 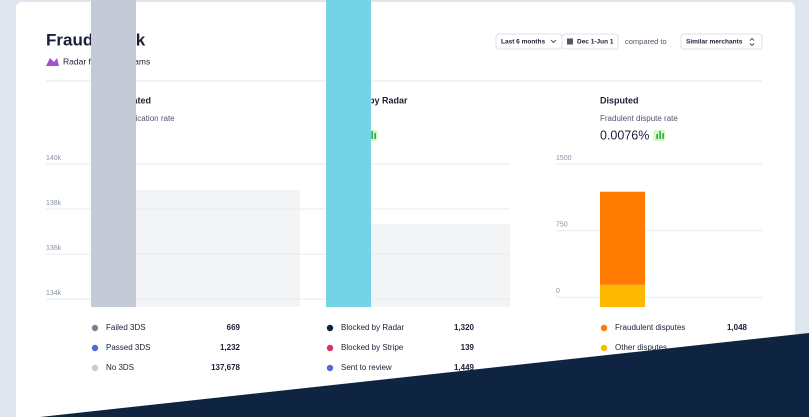 What do you see at coordinates (624, 135) in the screenshot?
I see `metric-value: 0.0076%` at bounding box center [624, 135].